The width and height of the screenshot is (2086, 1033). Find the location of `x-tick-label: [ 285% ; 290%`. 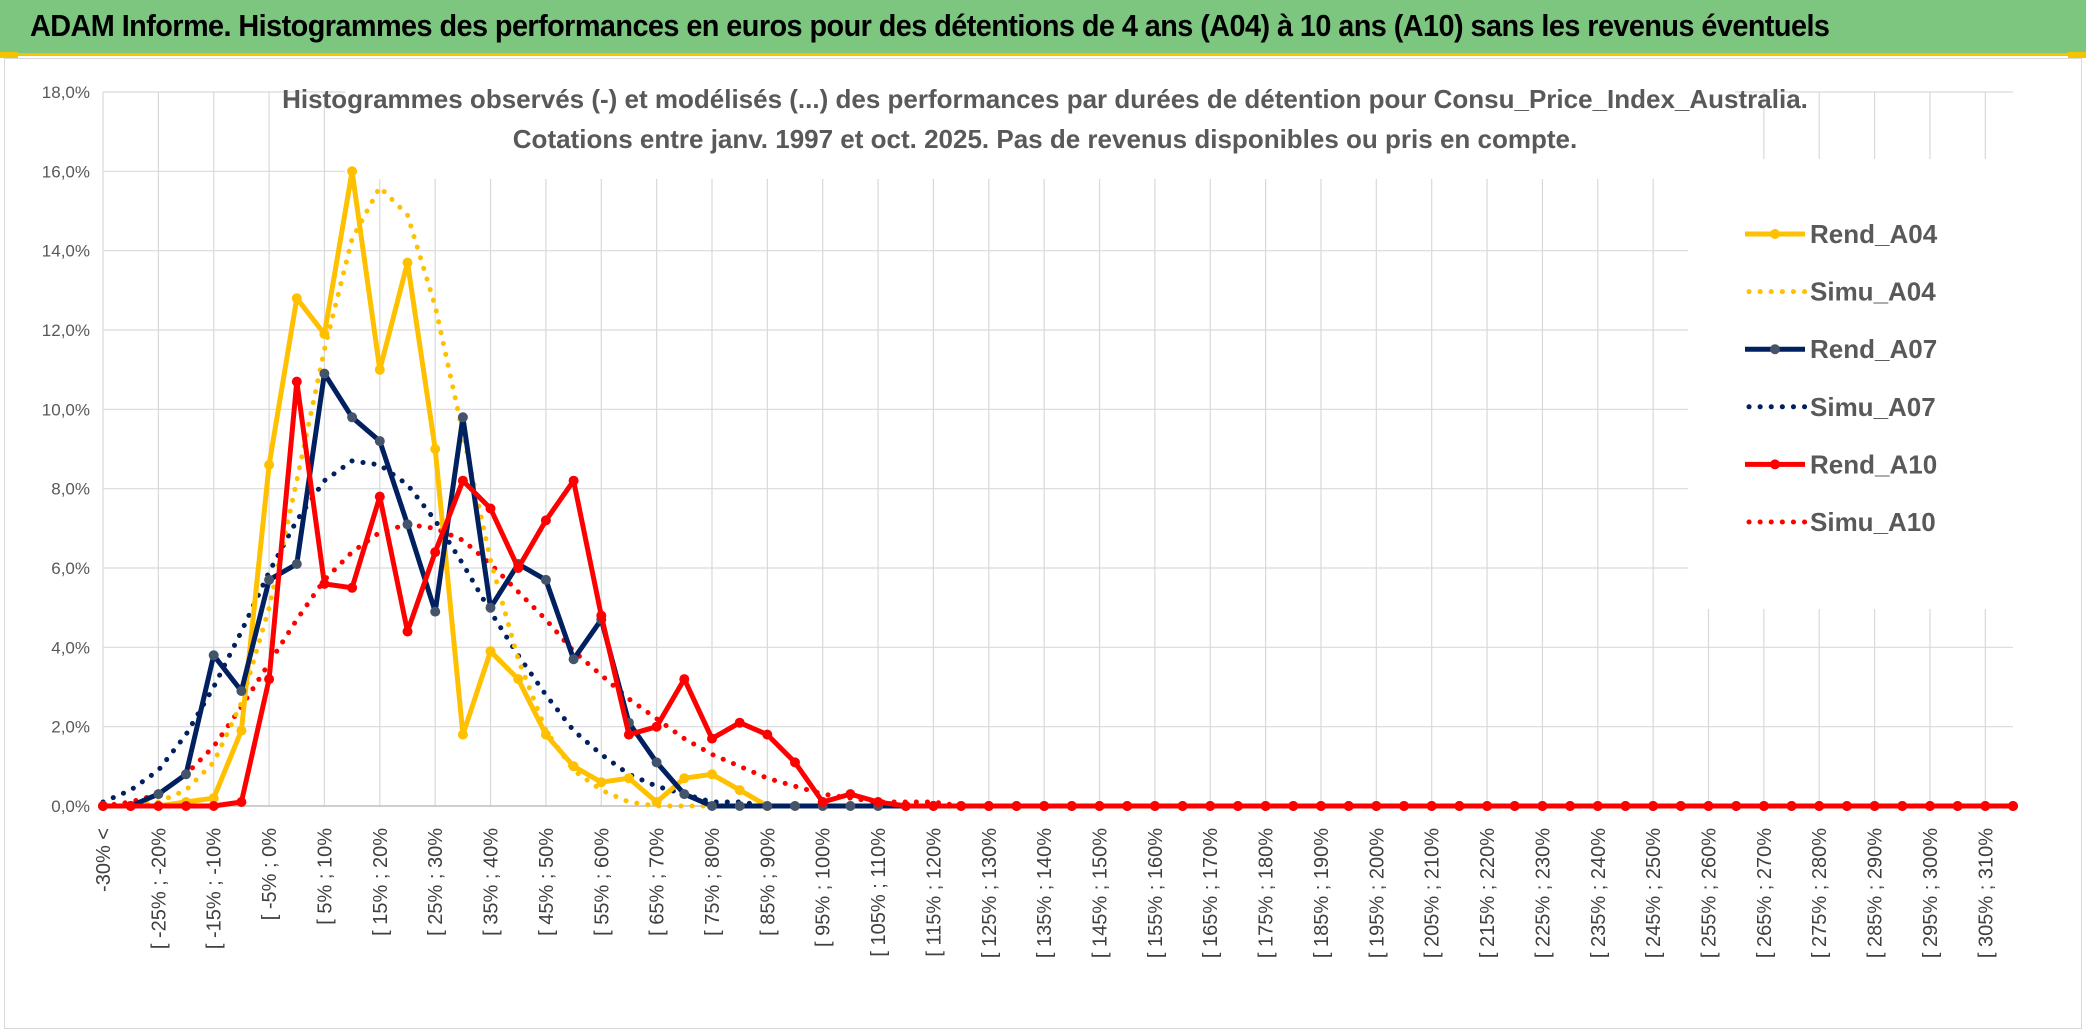

x-tick-label: [ 285% ; 290% is located at coordinates (1876, 893).